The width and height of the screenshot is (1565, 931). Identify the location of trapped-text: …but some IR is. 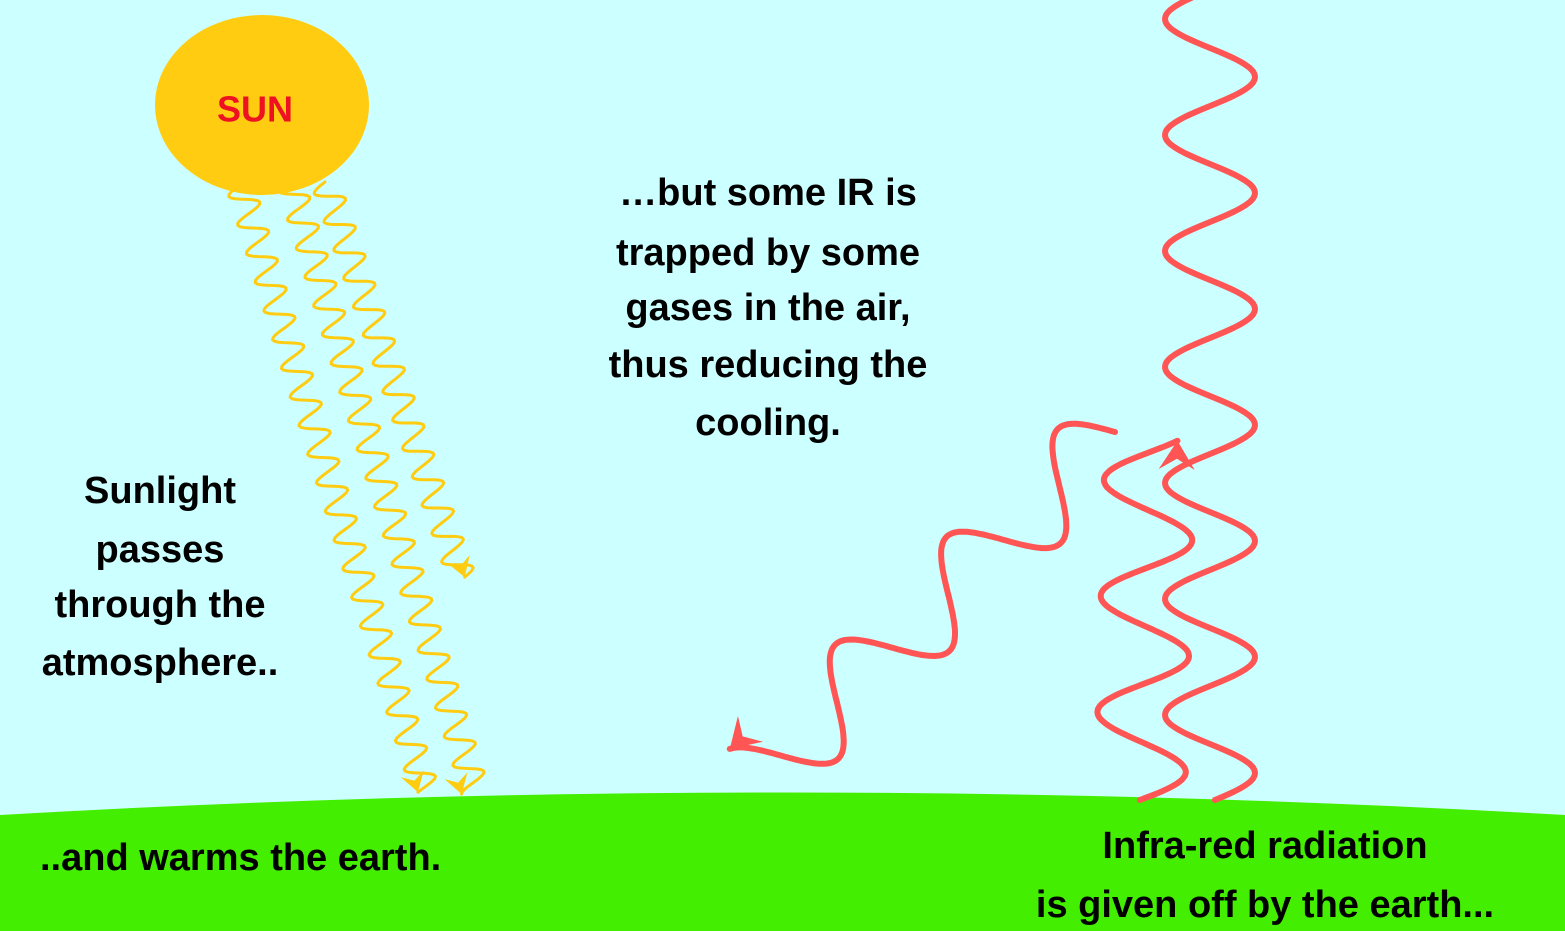
(768, 193).